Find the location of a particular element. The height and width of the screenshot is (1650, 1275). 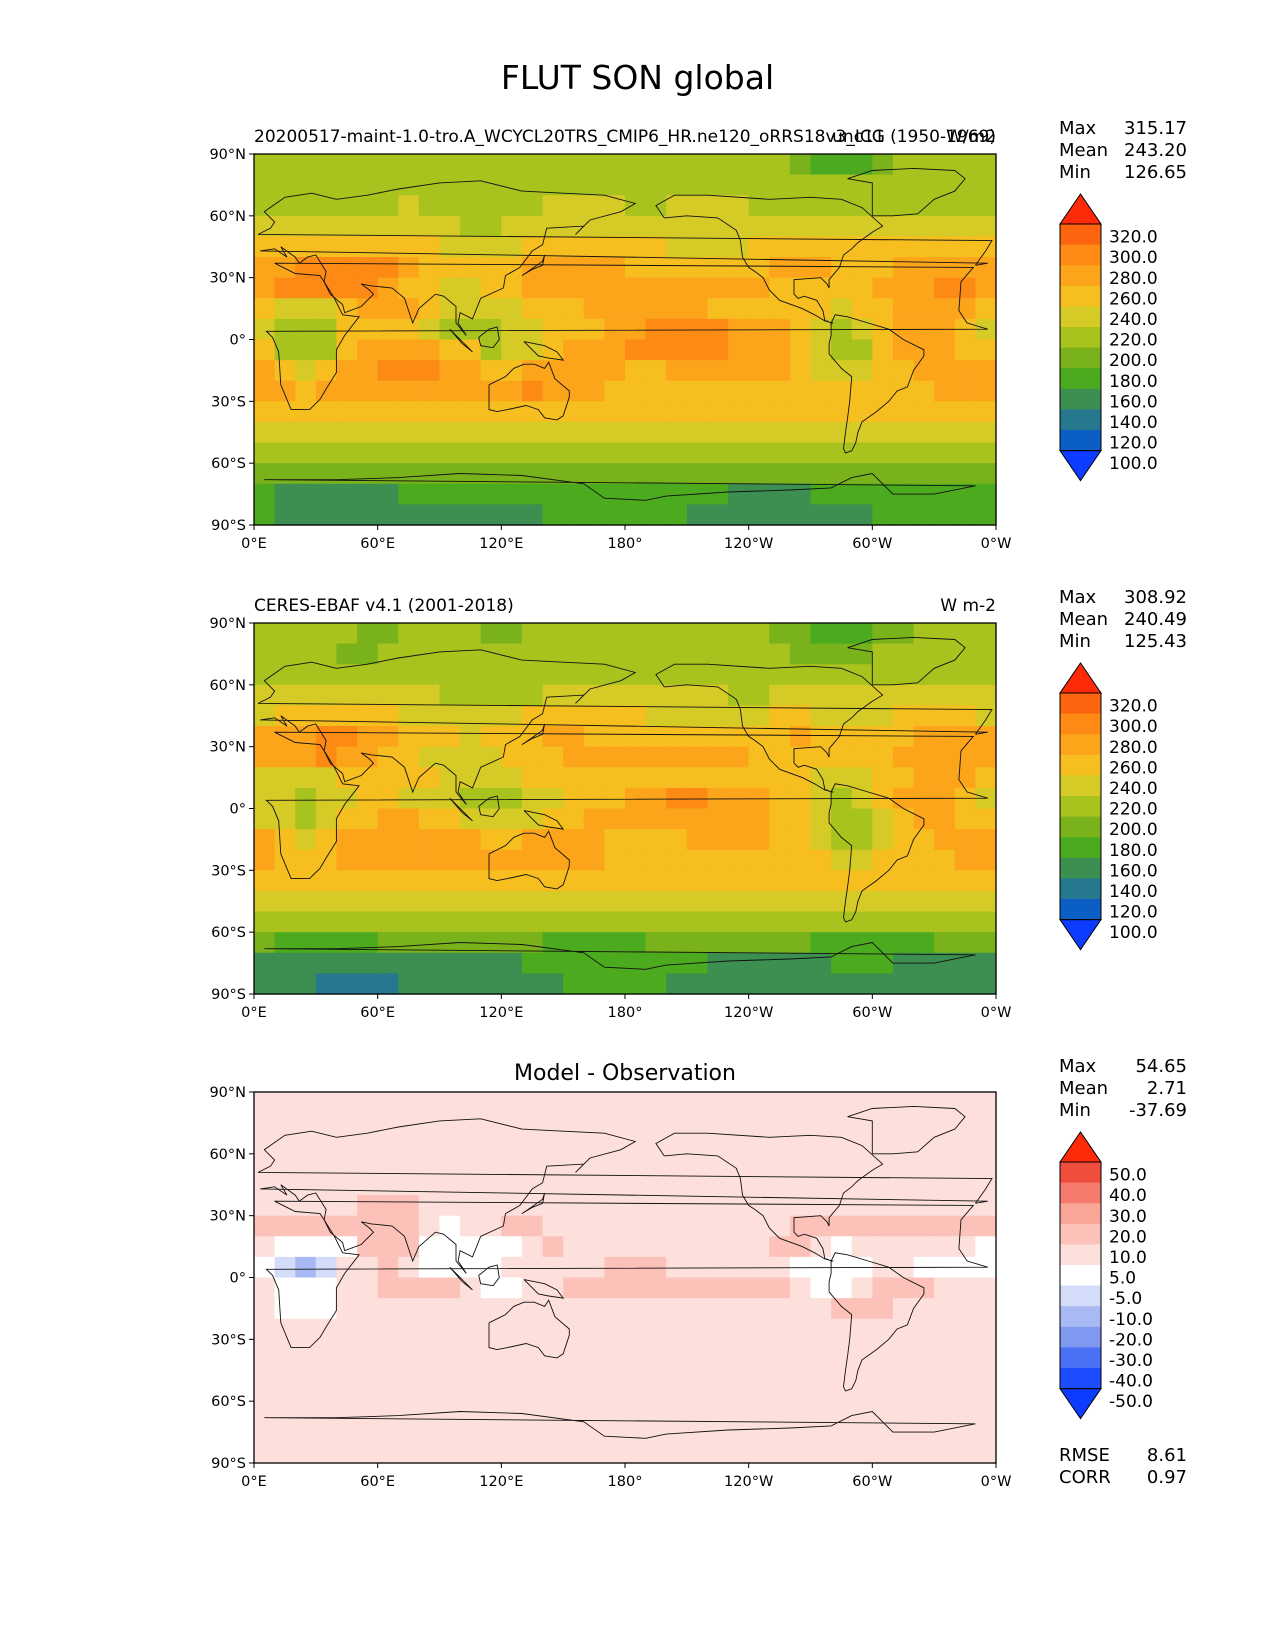

coastline is located at coordinates (625, 1196).